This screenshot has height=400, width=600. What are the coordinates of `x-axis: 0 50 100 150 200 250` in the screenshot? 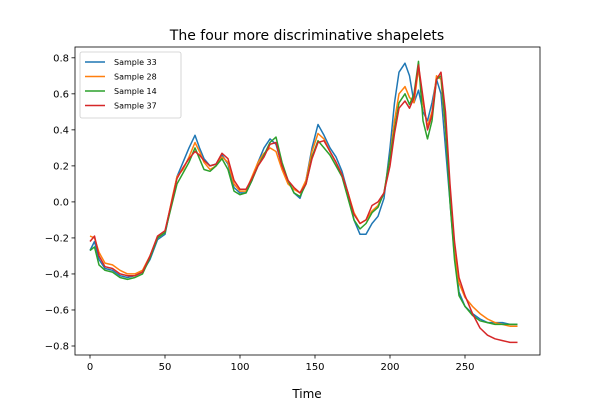 It's located at (281, 364).